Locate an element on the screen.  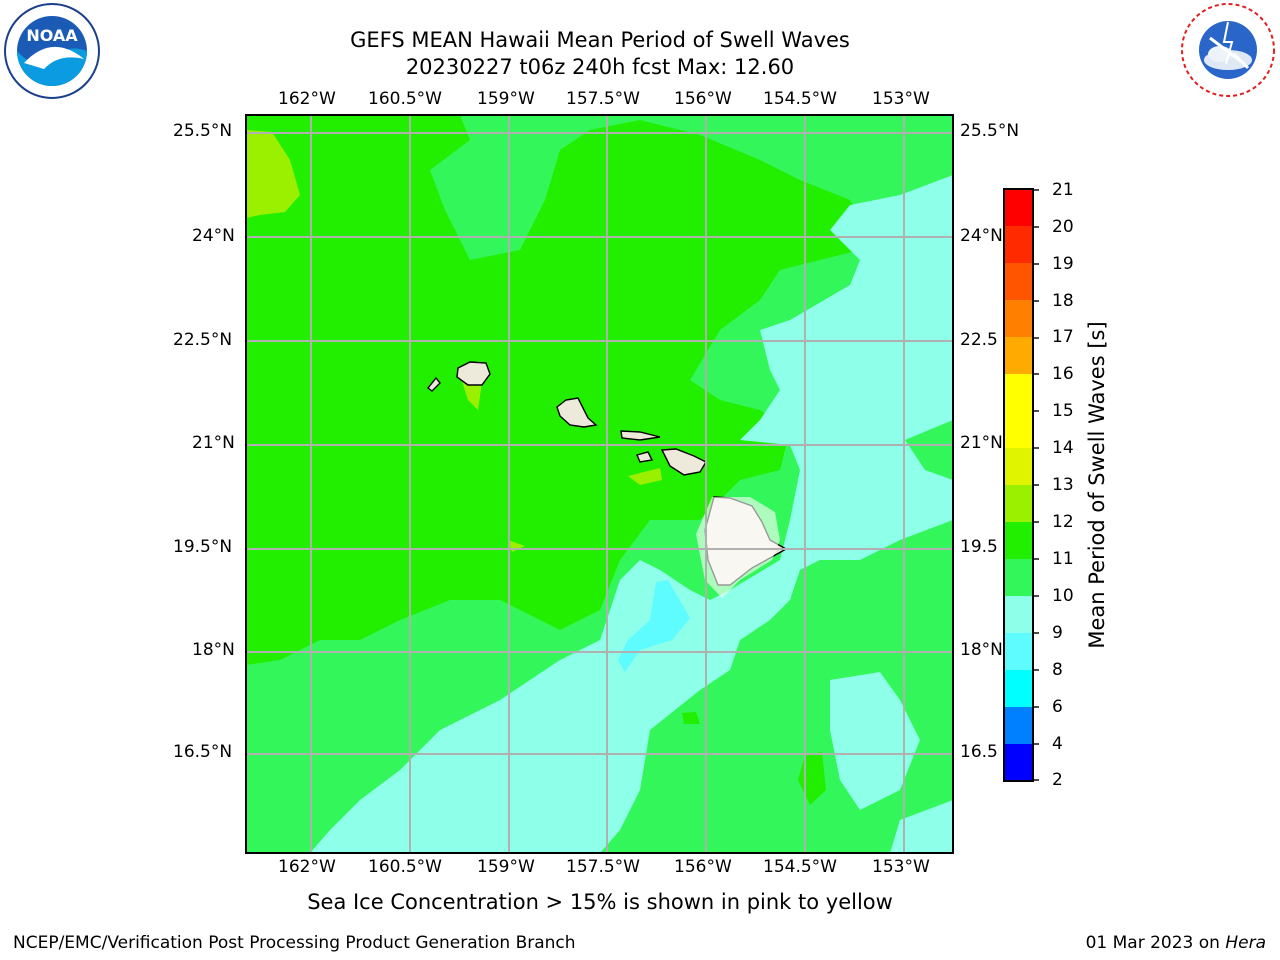
noaa-logo: NOAA is located at coordinates (52, 51).